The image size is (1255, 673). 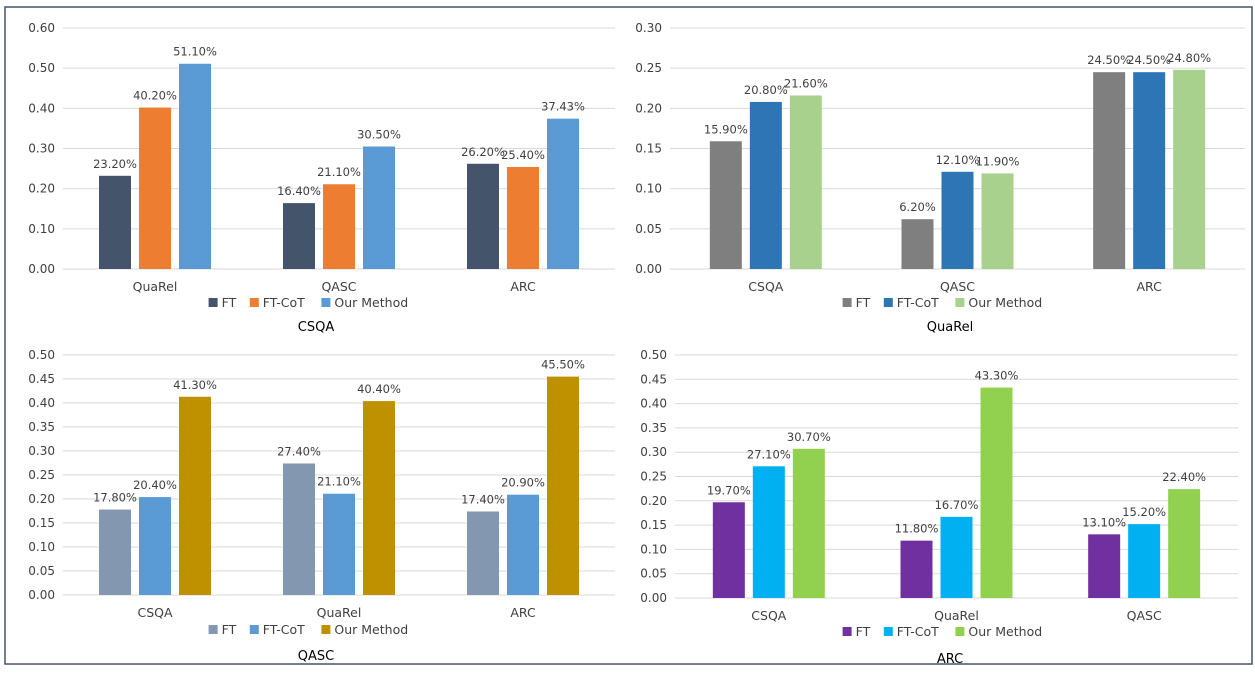 What do you see at coordinates (809, 437) in the screenshot?
I see `data-label: 30.70%` at bounding box center [809, 437].